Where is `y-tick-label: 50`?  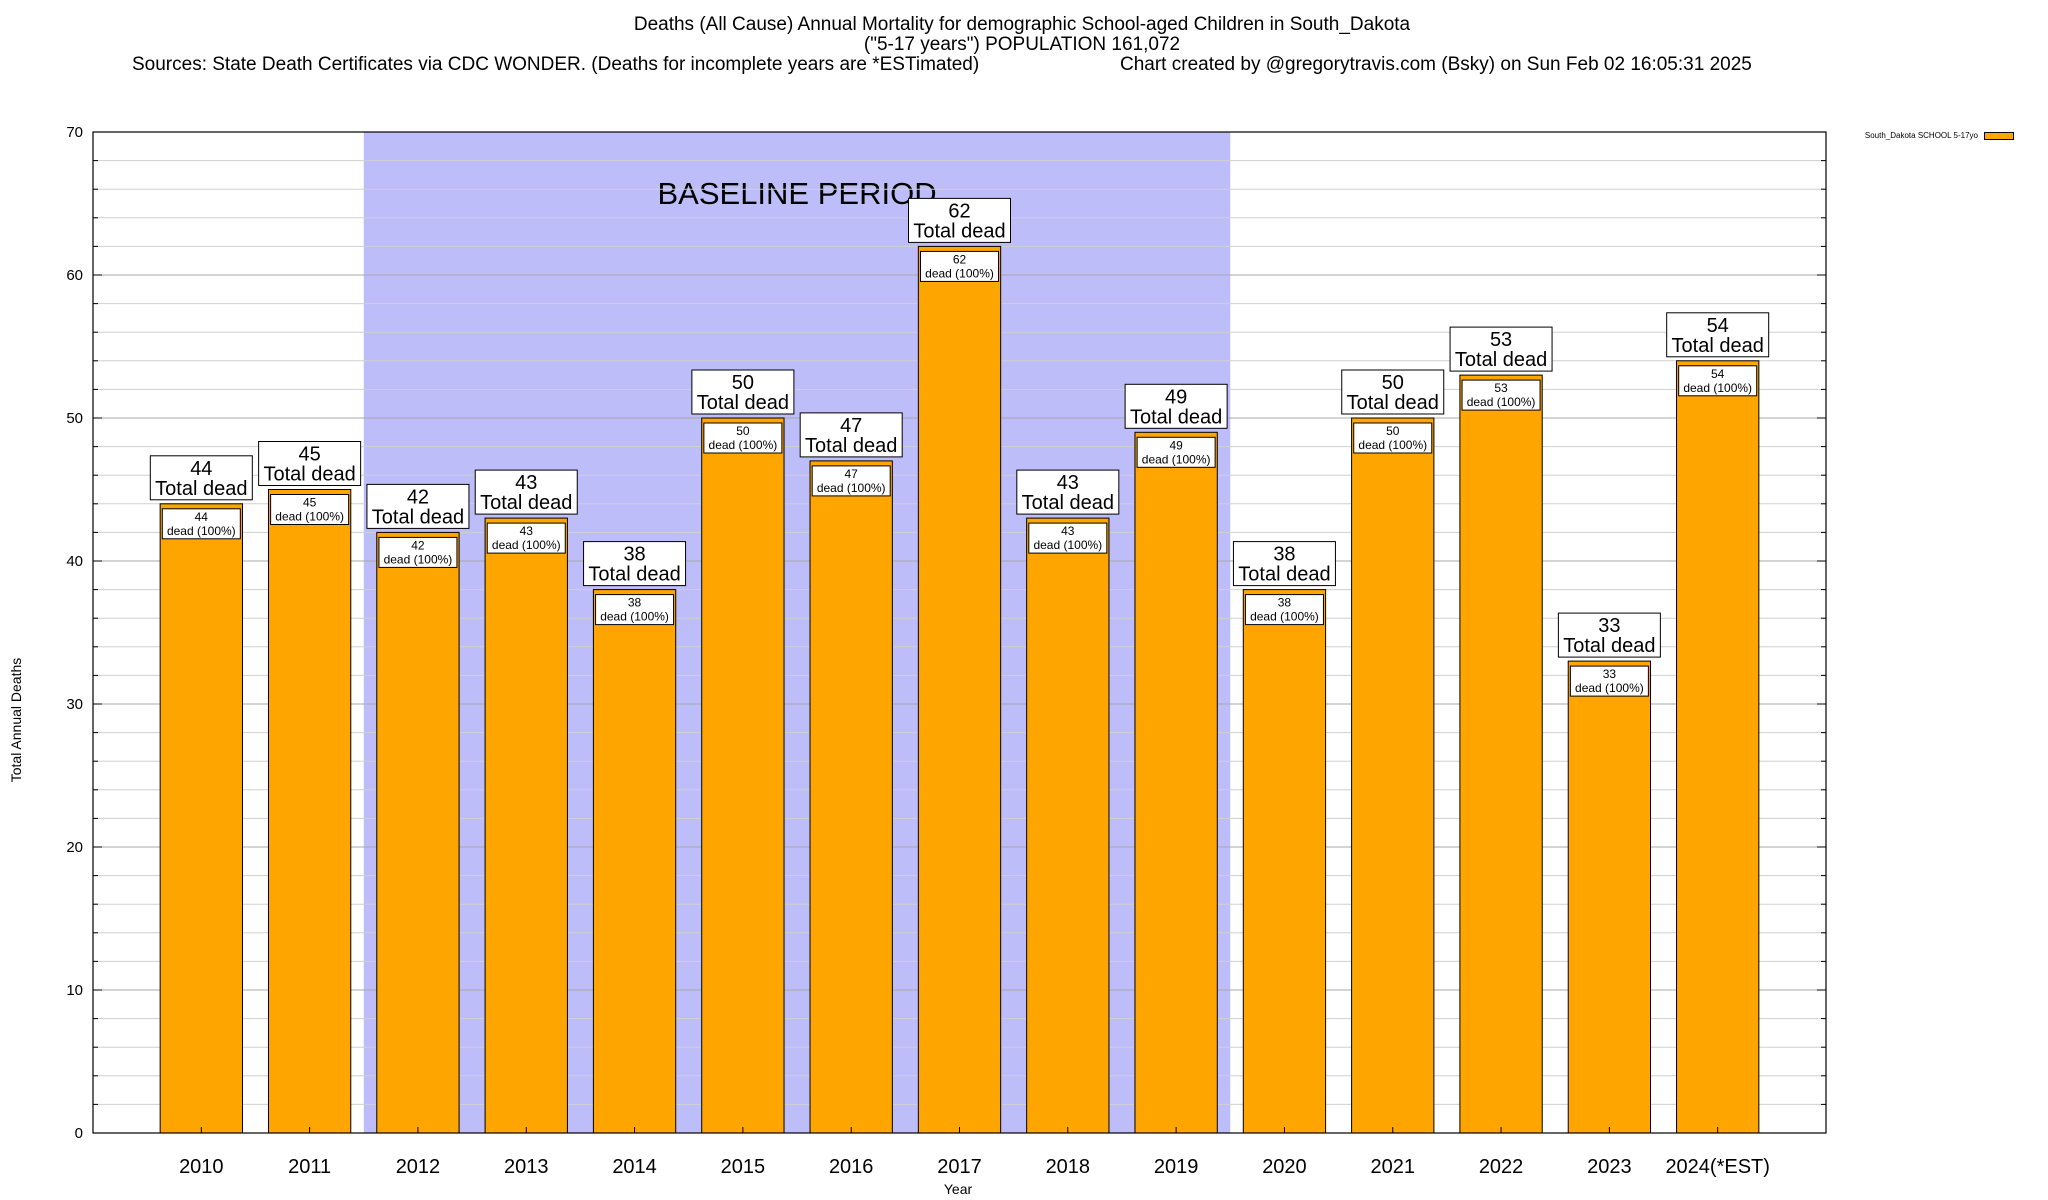 y-tick-label: 50 is located at coordinates (74, 418).